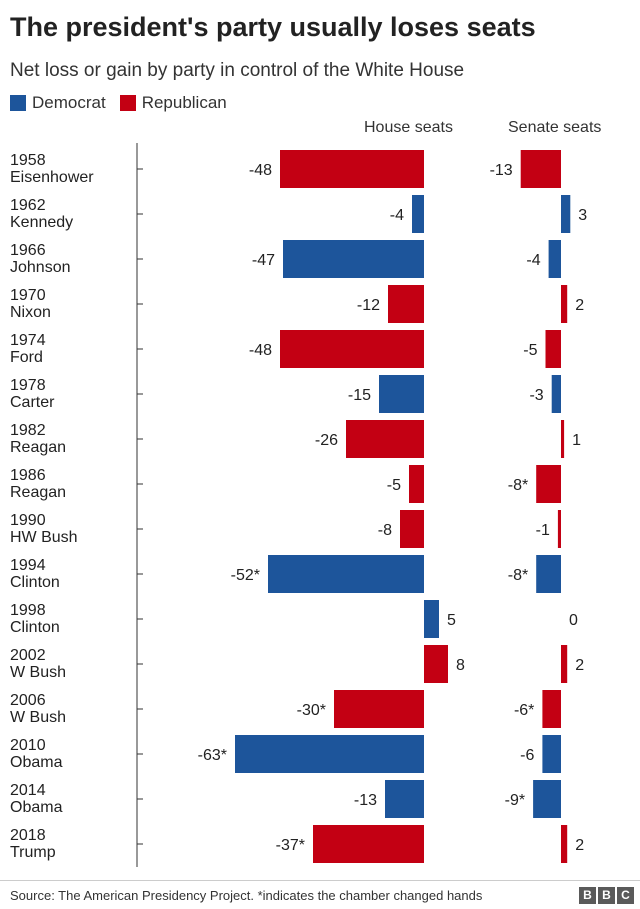 The width and height of the screenshot is (640, 909). Describe the element at coordinates (359, 395) in the screenshot. I see `house-data-label: -15` at that location.